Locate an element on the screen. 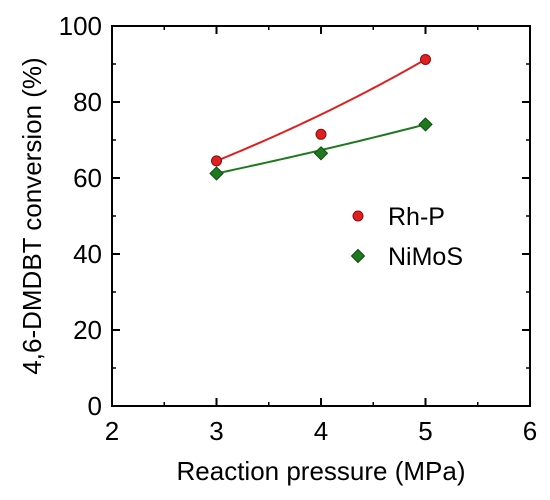  x-axis-title: Reaction pressure (MPa) is located at coordinates (321, 471).